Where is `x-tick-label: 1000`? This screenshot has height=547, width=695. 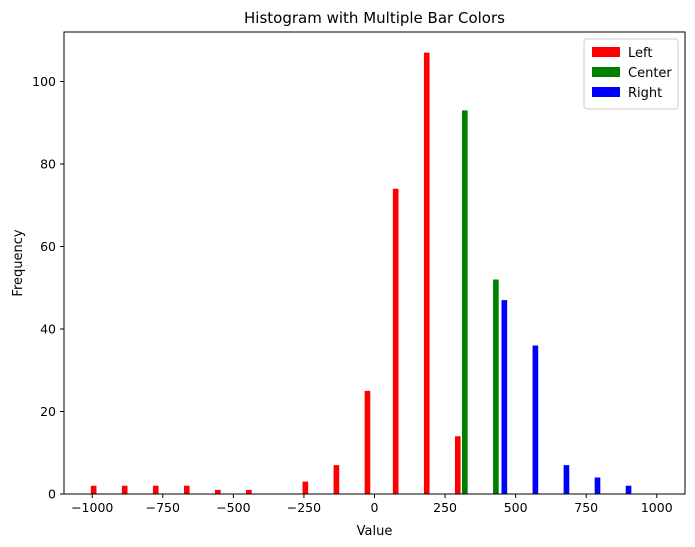 x-tick-label: 1000 is located at coordinates (657, 507).